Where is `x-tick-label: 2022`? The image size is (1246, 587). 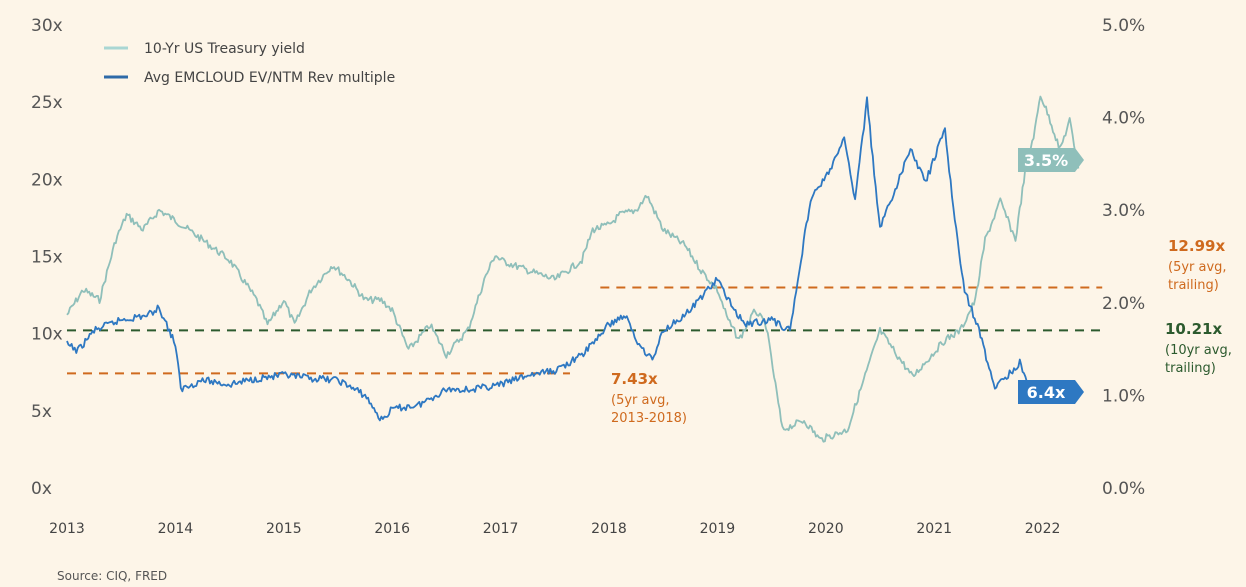 x-tick-label: 2022 is located at coordinates (1043, 529).